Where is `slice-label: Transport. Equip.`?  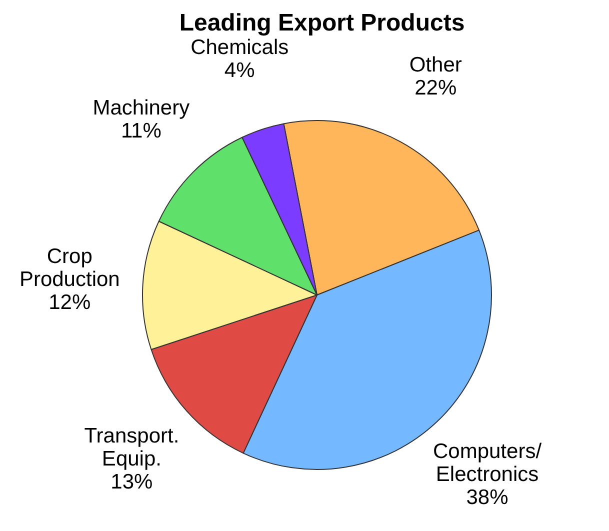 slice-label: Transport. Equip. is located at coordinates (132, 447).